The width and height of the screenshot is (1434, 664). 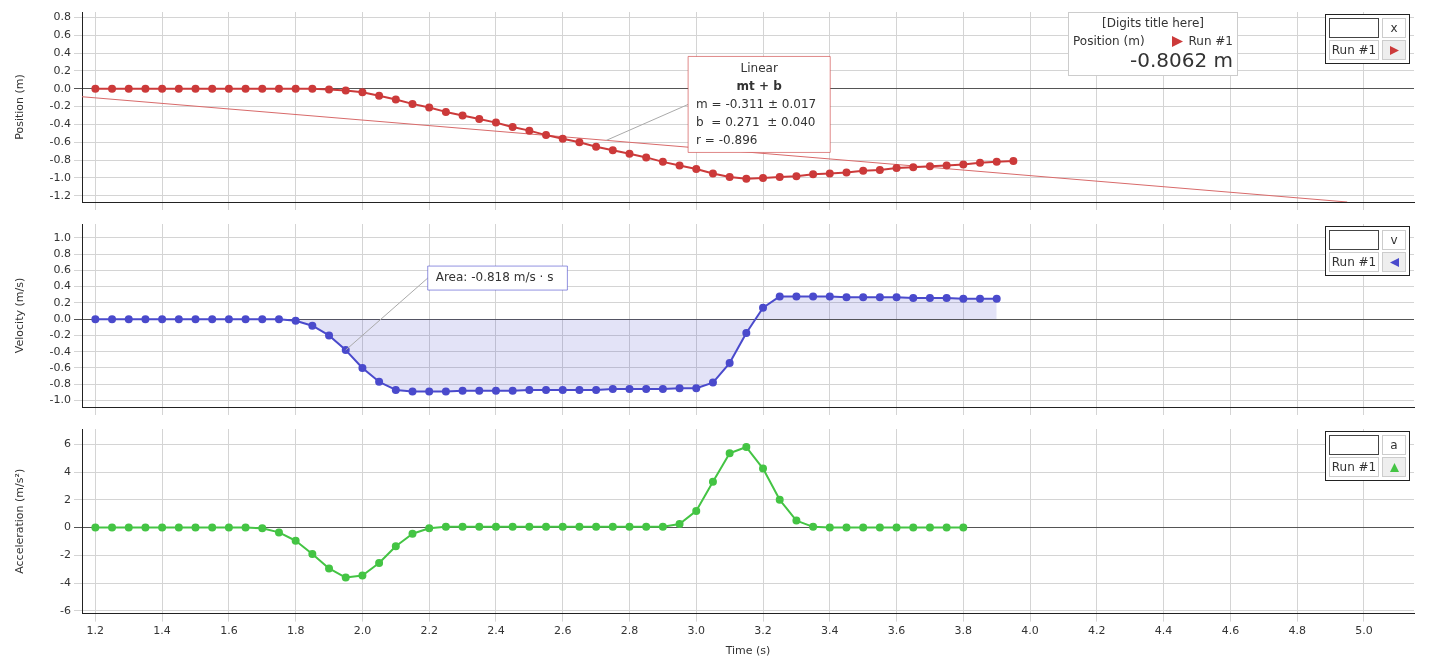 I want to click on y-tick-label: 1.0, so click(x=62, y=237).